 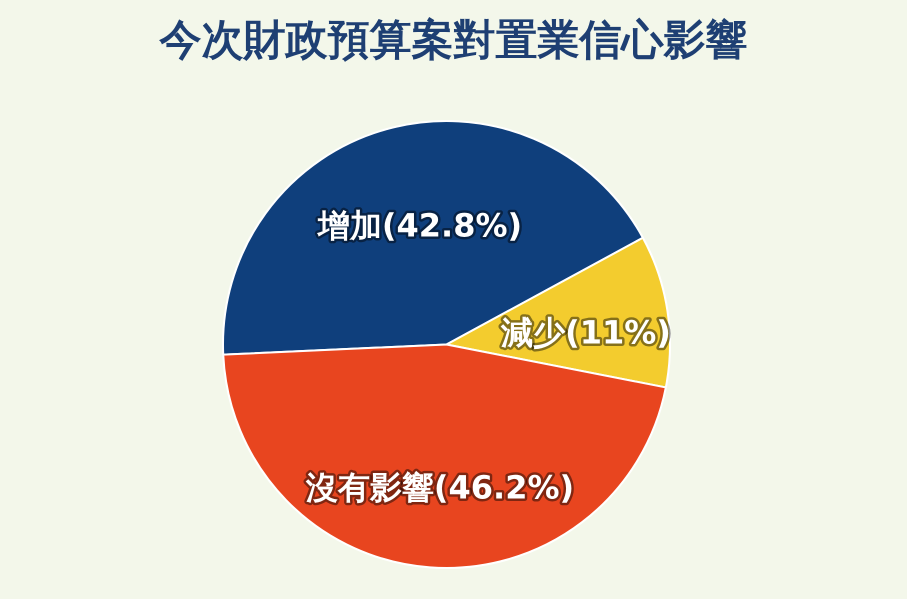 What do you see at coordinates (585, 332) in the screenshot?
I see `slice-label: 減少(11%)` at bounding box center [585, 332].